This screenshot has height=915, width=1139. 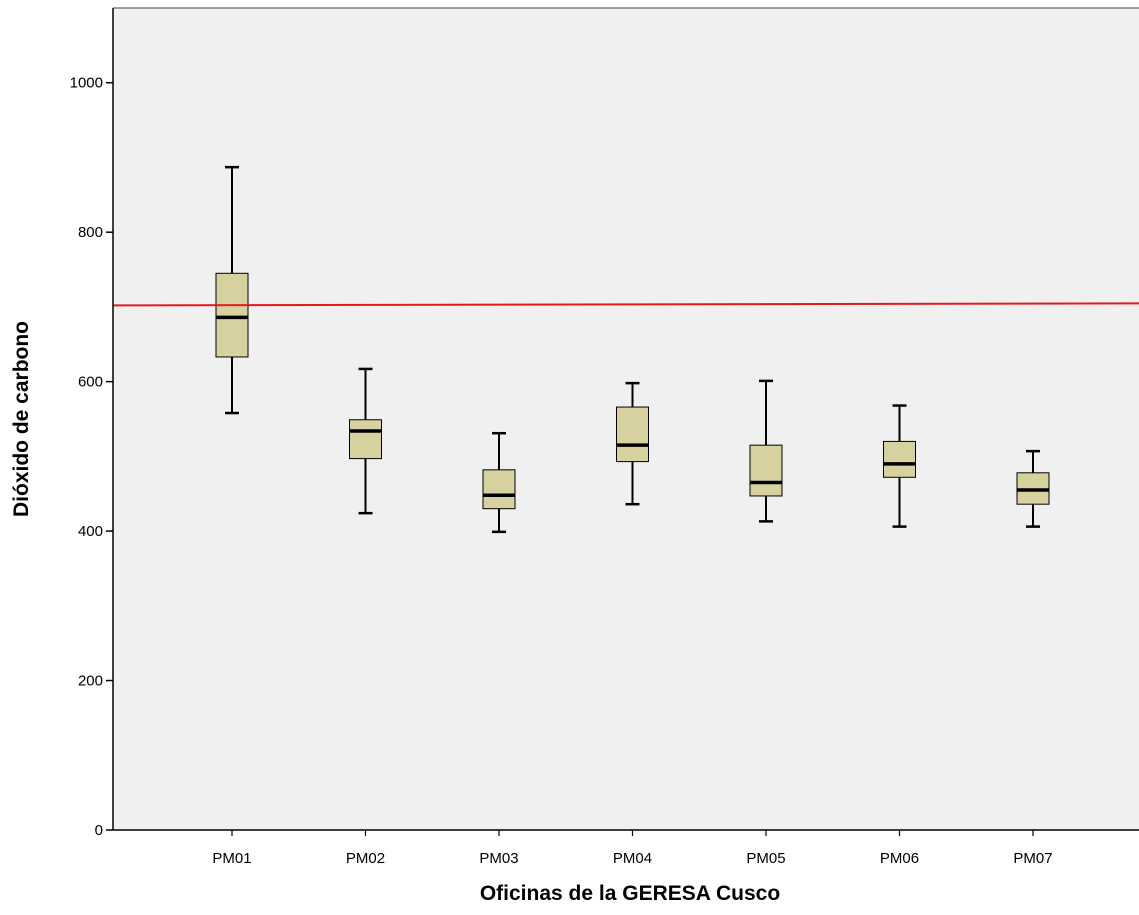 I want to click on x-tick-label: PM03, so click(x=498, y=858).